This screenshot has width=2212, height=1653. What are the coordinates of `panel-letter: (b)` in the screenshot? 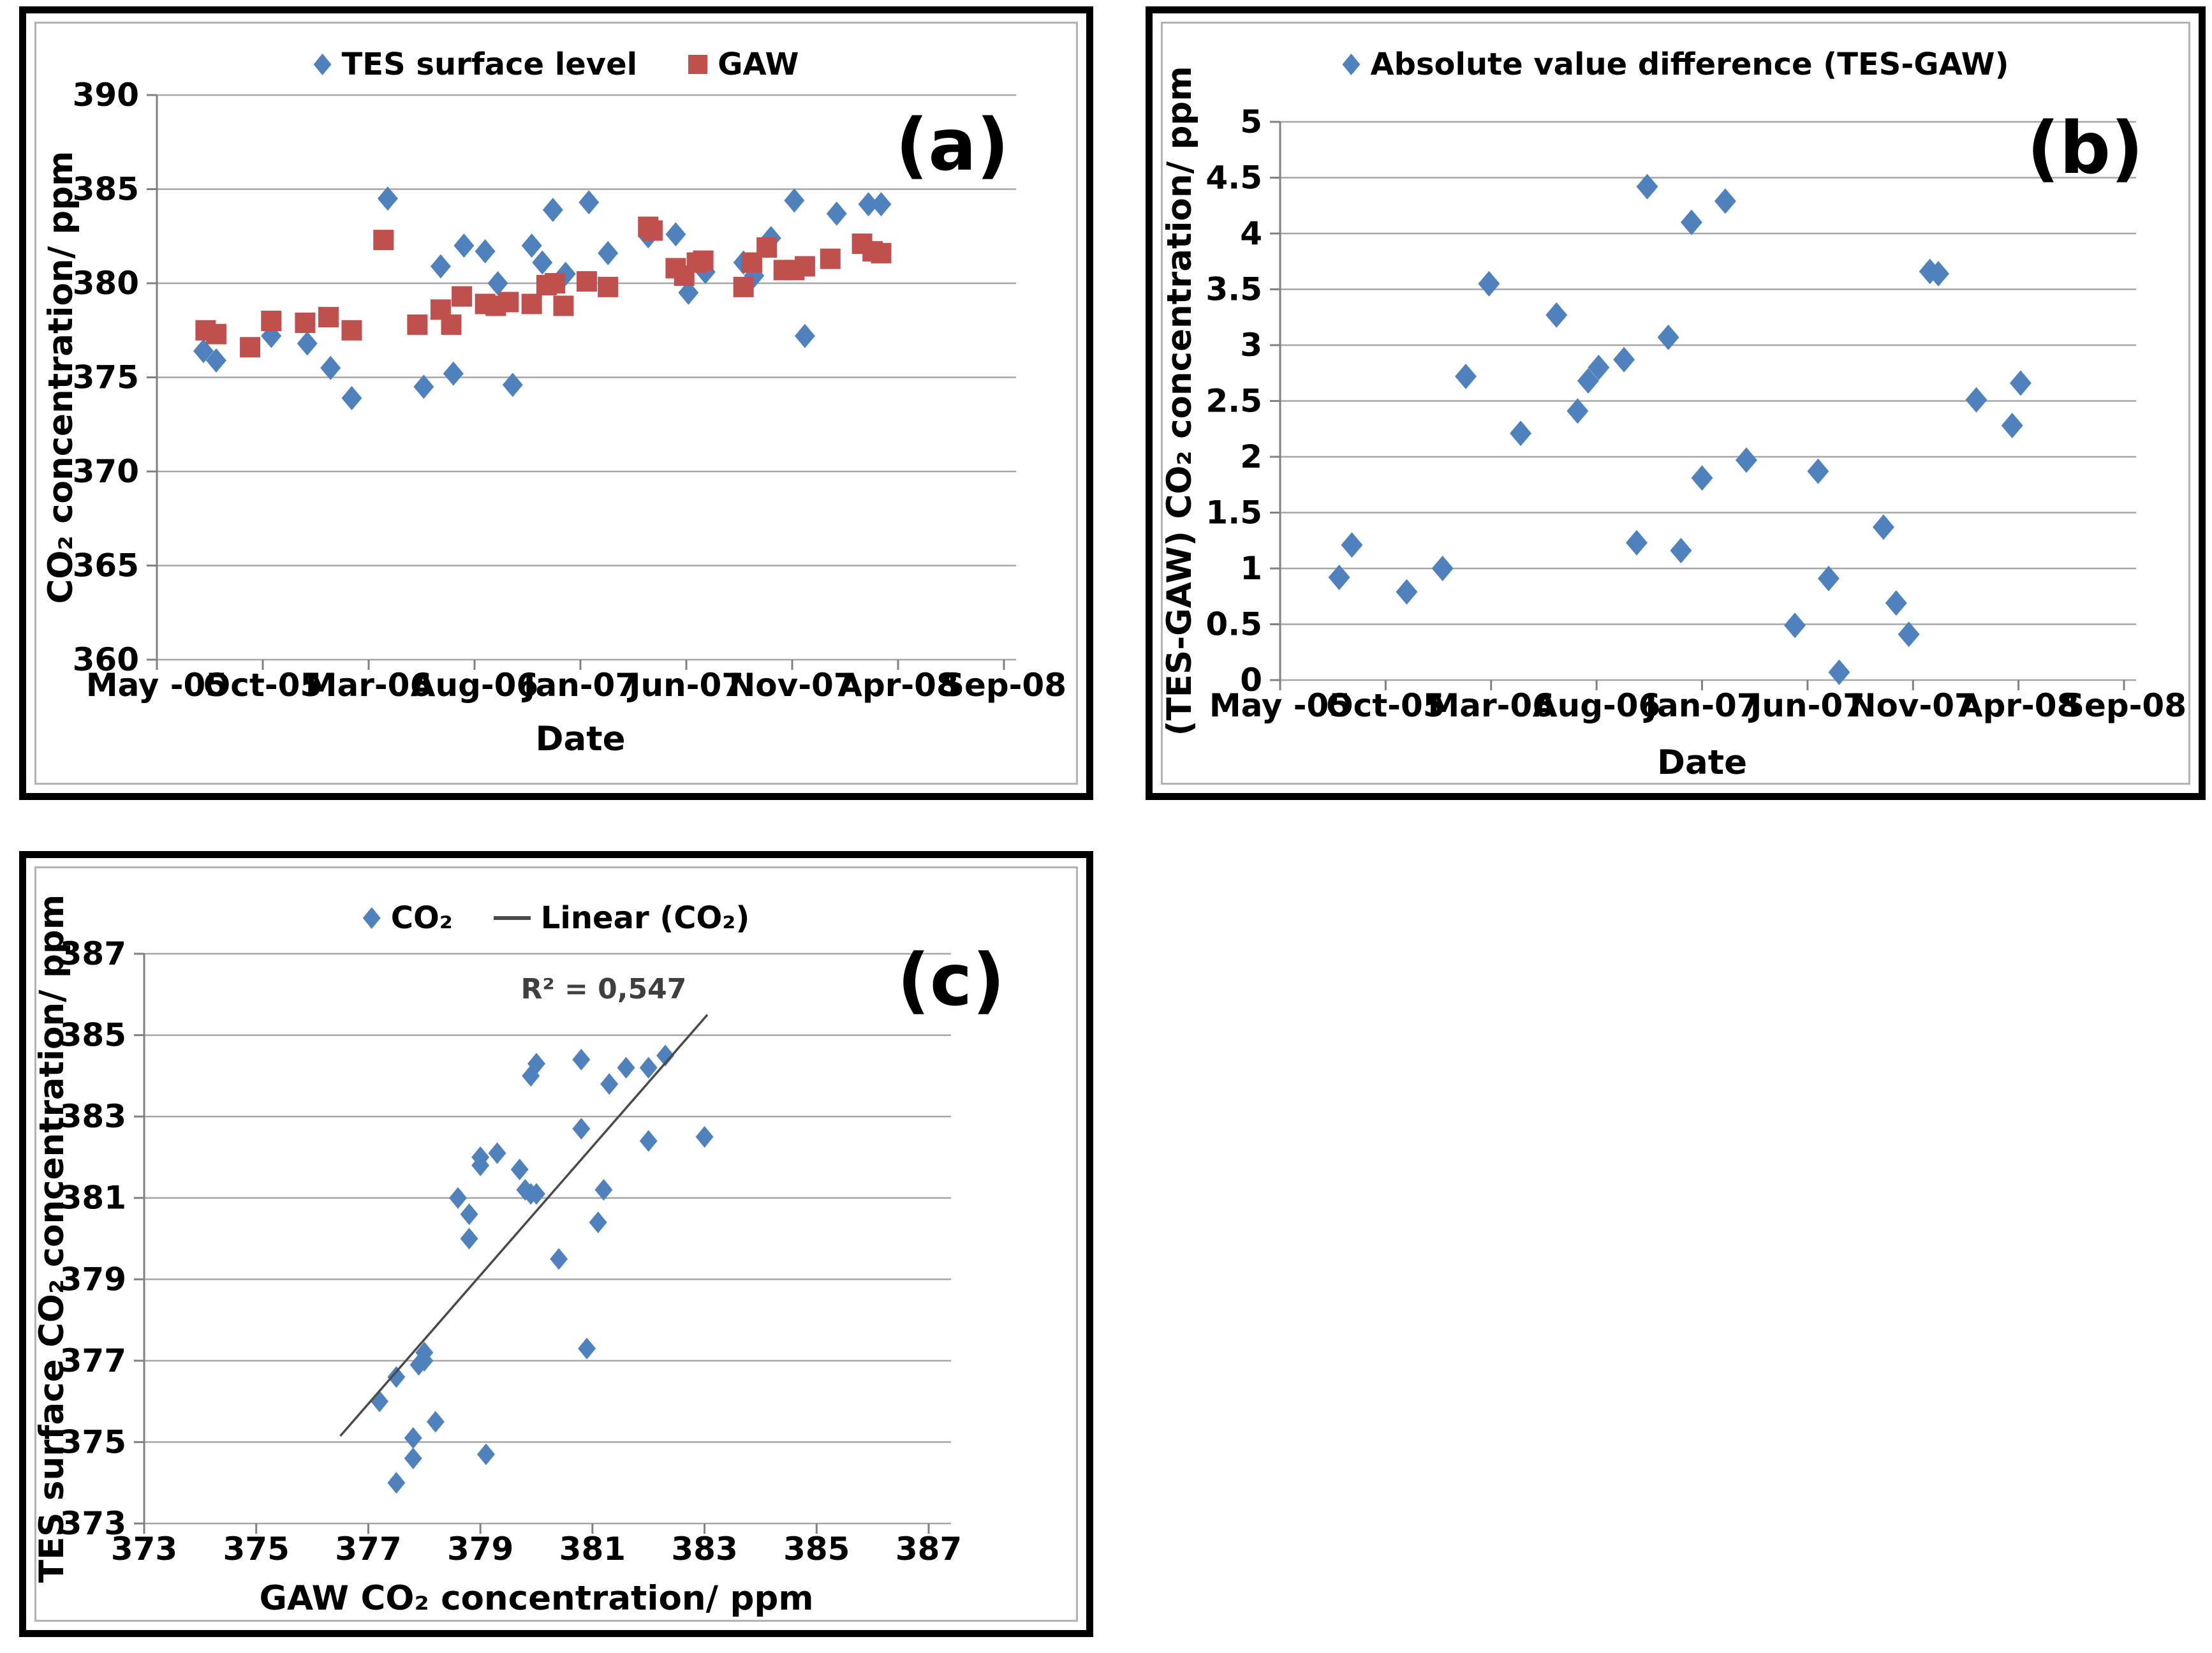 It's located at (2085, 148).